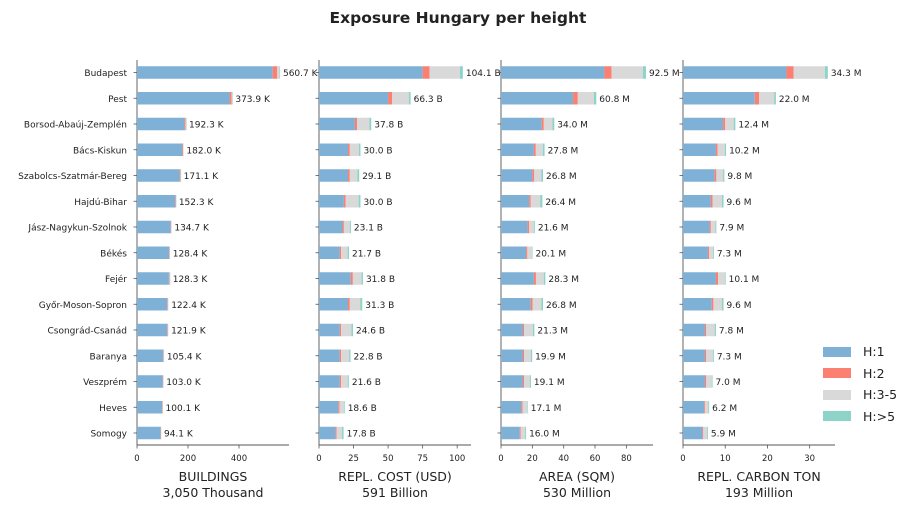 This screenshot has height=510, width=916. Describe the element at coordinates (879, 416) in the screenshot. I see `legend-label-h5plus: H:>5` at that location.